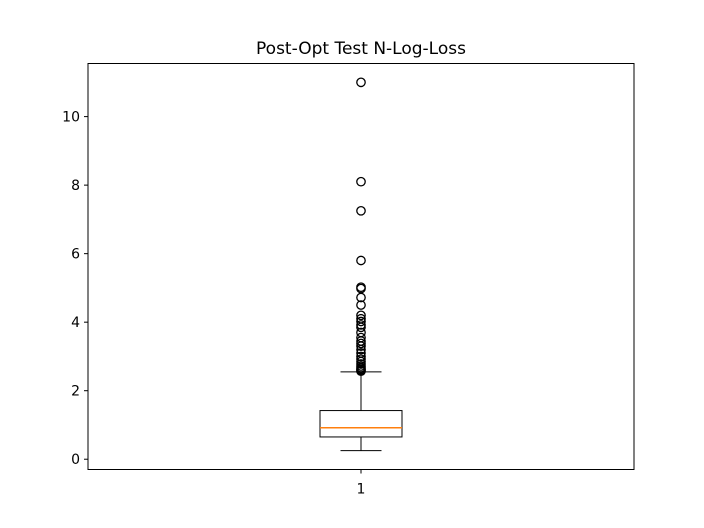  I want to click on y-tick-label: 4, so click(75, 323).